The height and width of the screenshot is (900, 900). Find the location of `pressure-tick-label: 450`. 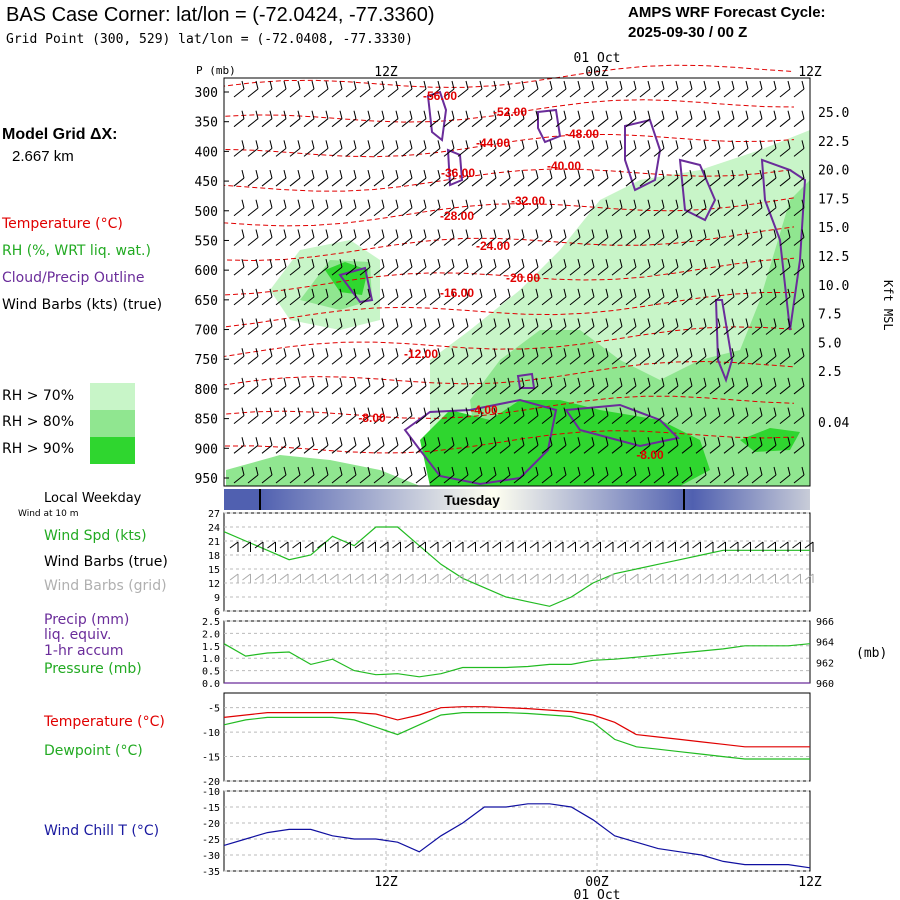

pressure-tick-label: 450 is located at coordinates (206, 182).